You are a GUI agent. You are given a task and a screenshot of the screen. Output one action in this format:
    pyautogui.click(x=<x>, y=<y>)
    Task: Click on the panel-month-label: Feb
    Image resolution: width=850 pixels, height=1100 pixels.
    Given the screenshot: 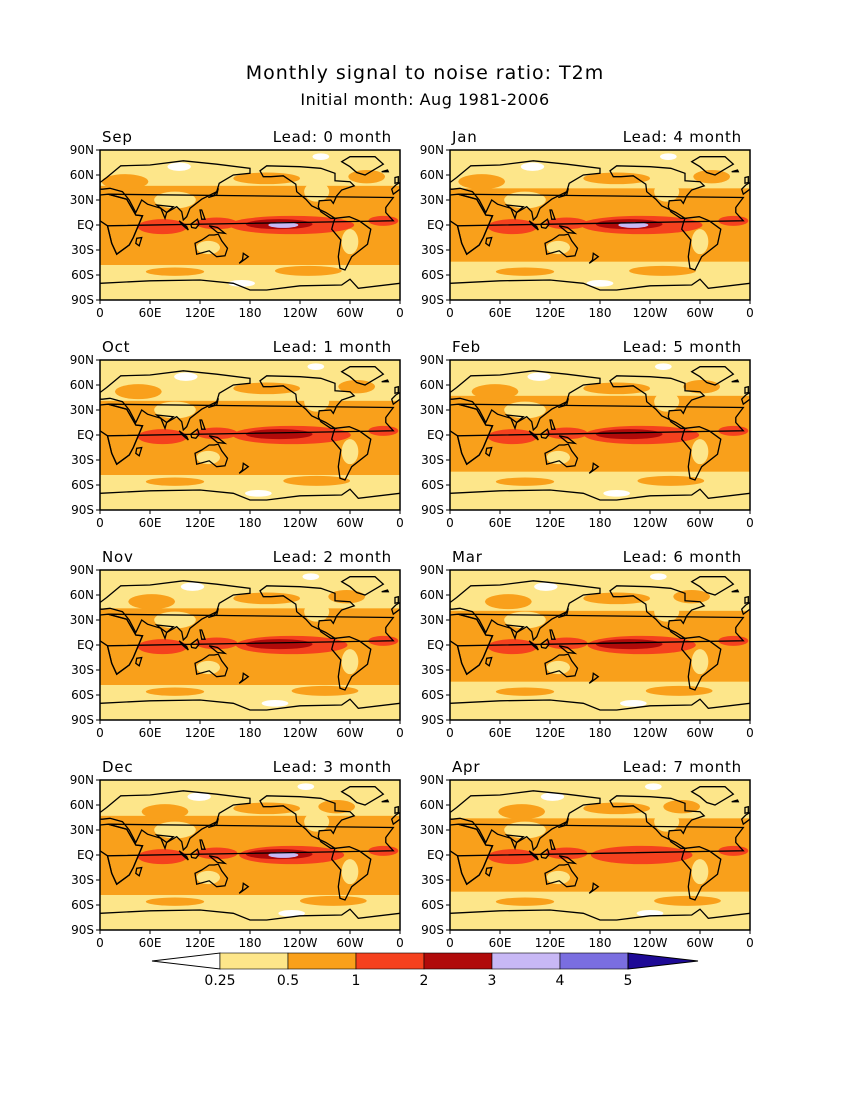 What is the action you would take?
    pyautogui.click(x=466, y=347)
    